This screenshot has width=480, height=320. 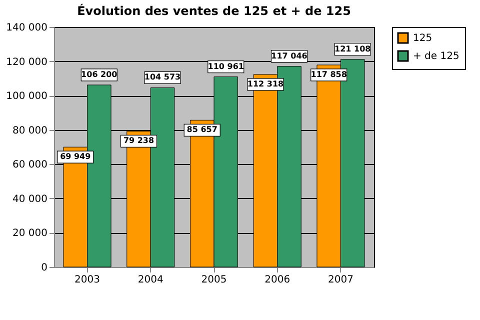 What do you see at coordinates (162, 77) in the screenshot?
I see `data-label: 104 573` at bounding box center [162, 77].